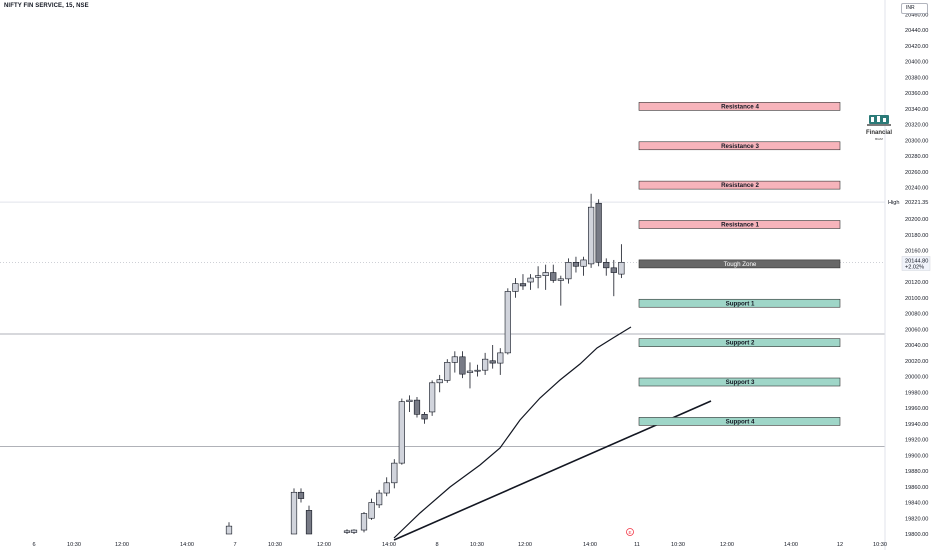  I want to click on level-label: Tough Zone, so click(740, 264).